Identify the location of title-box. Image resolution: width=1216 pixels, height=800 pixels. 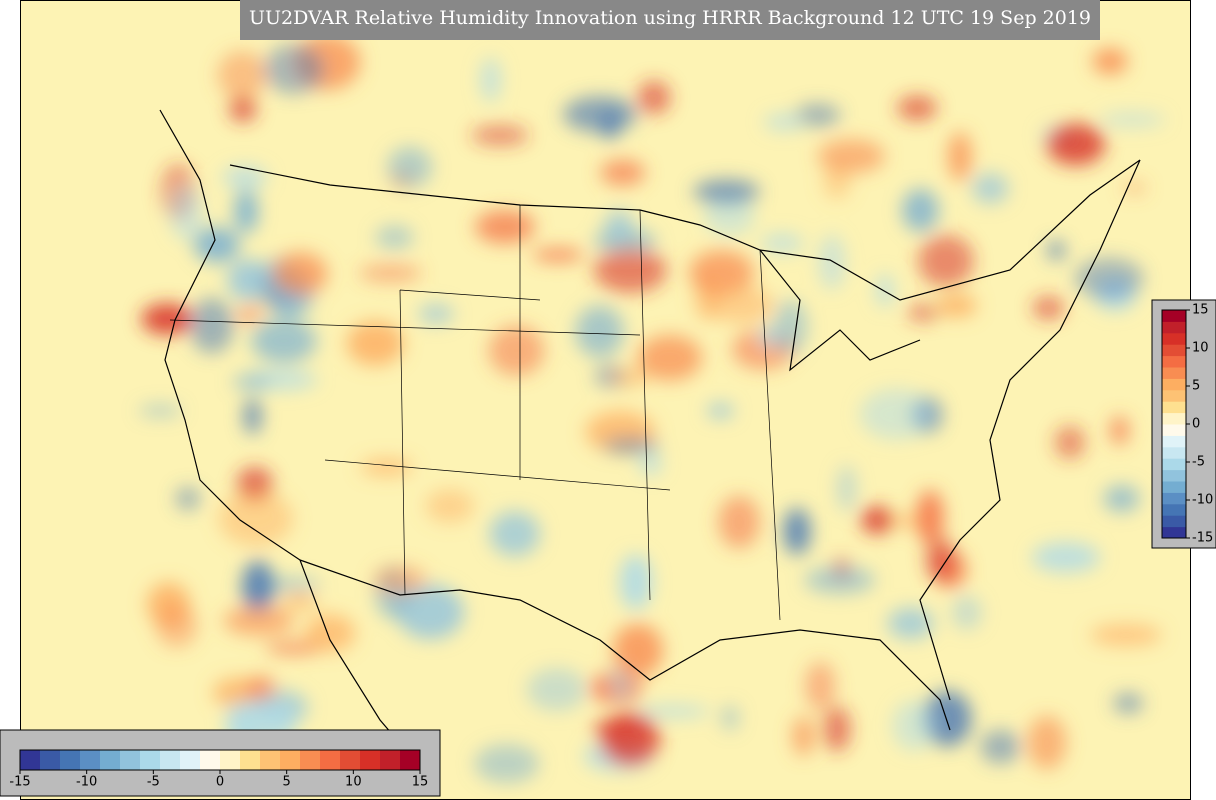
(670, 20).